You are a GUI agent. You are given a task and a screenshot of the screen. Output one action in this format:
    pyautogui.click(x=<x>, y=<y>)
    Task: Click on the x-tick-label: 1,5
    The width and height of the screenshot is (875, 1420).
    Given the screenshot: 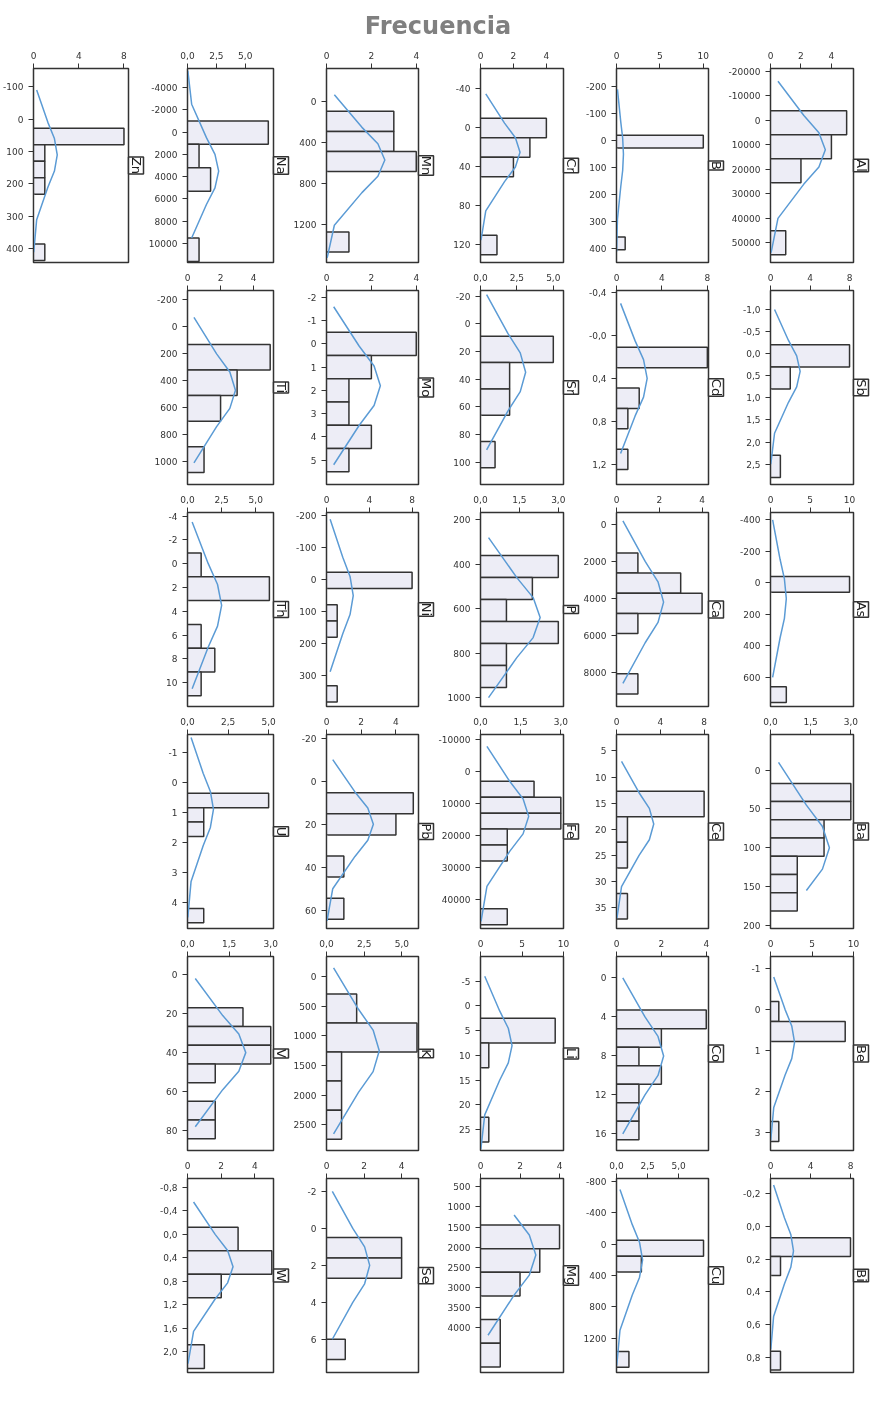 What is the action you would take?
    pyautogui.click(x=229, y=943)
    